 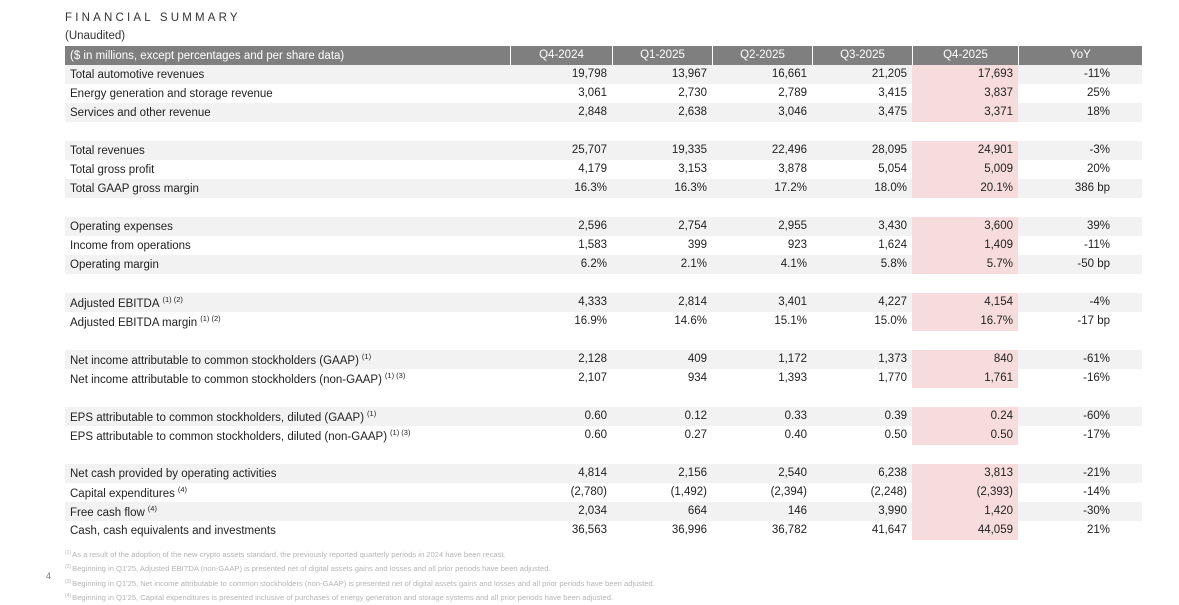 What do you see at coordinates (692, 226) in the screenshot?
I see `cell: 2,754` at bounding box center [692, 226].